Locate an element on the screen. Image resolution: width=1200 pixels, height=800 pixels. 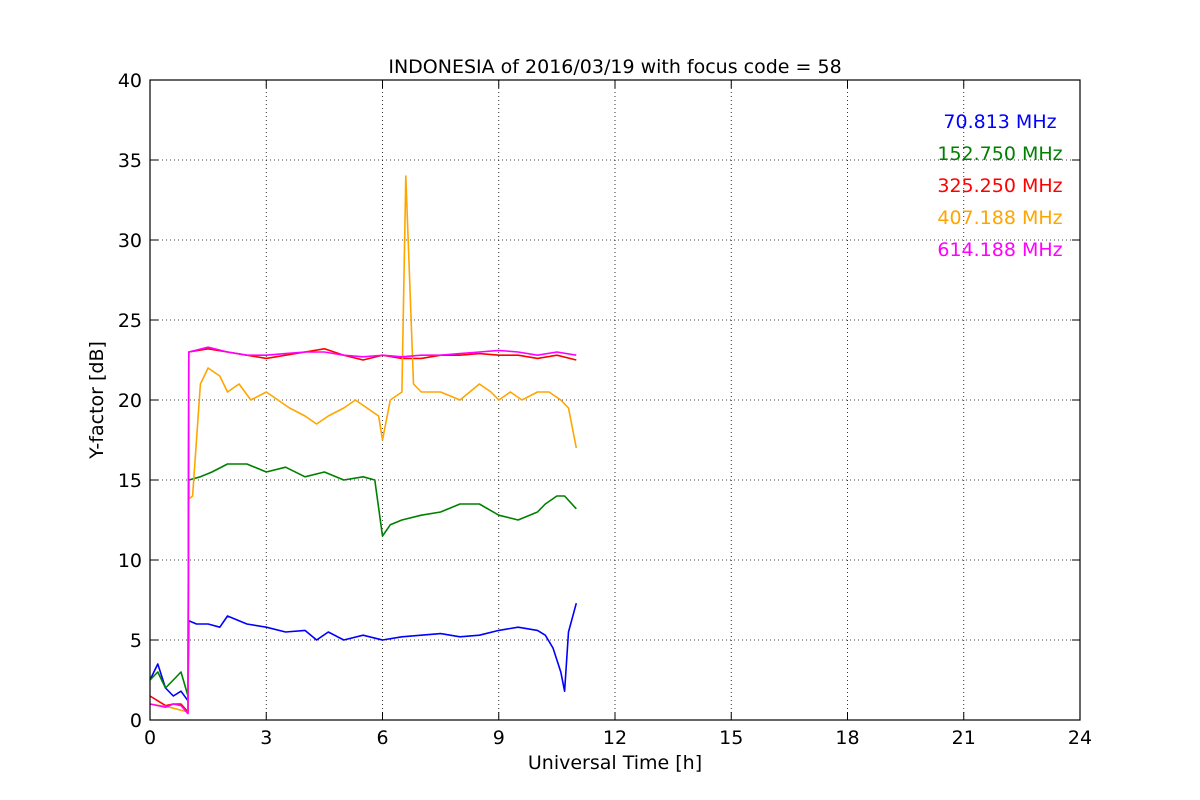
x-tick-label: 3 is located at coordinates (266, 738).